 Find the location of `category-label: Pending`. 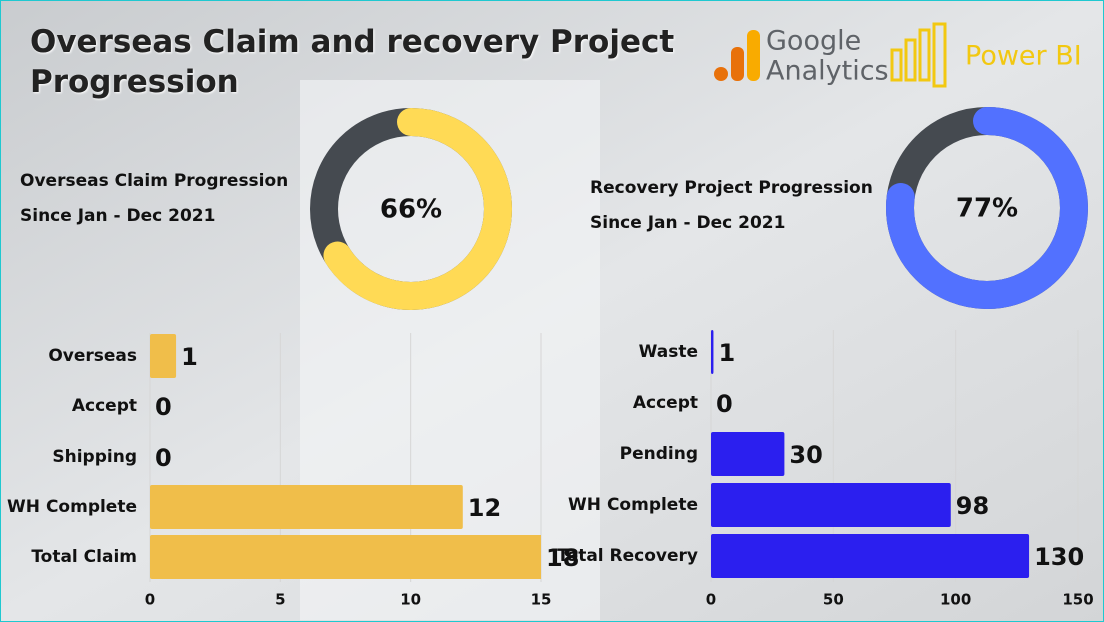

category-label: Pending is located at coordinates (659, 454).